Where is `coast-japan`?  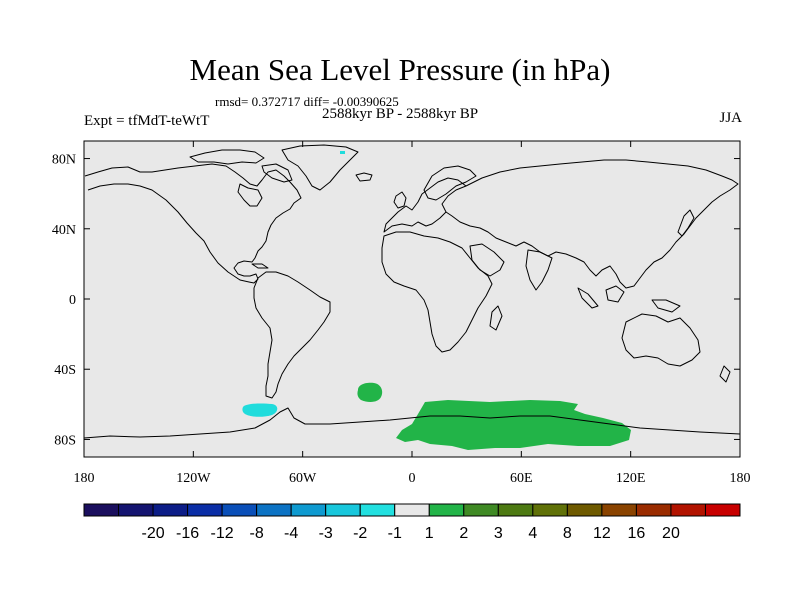
coast-japan is located at coordinates (686, 223).